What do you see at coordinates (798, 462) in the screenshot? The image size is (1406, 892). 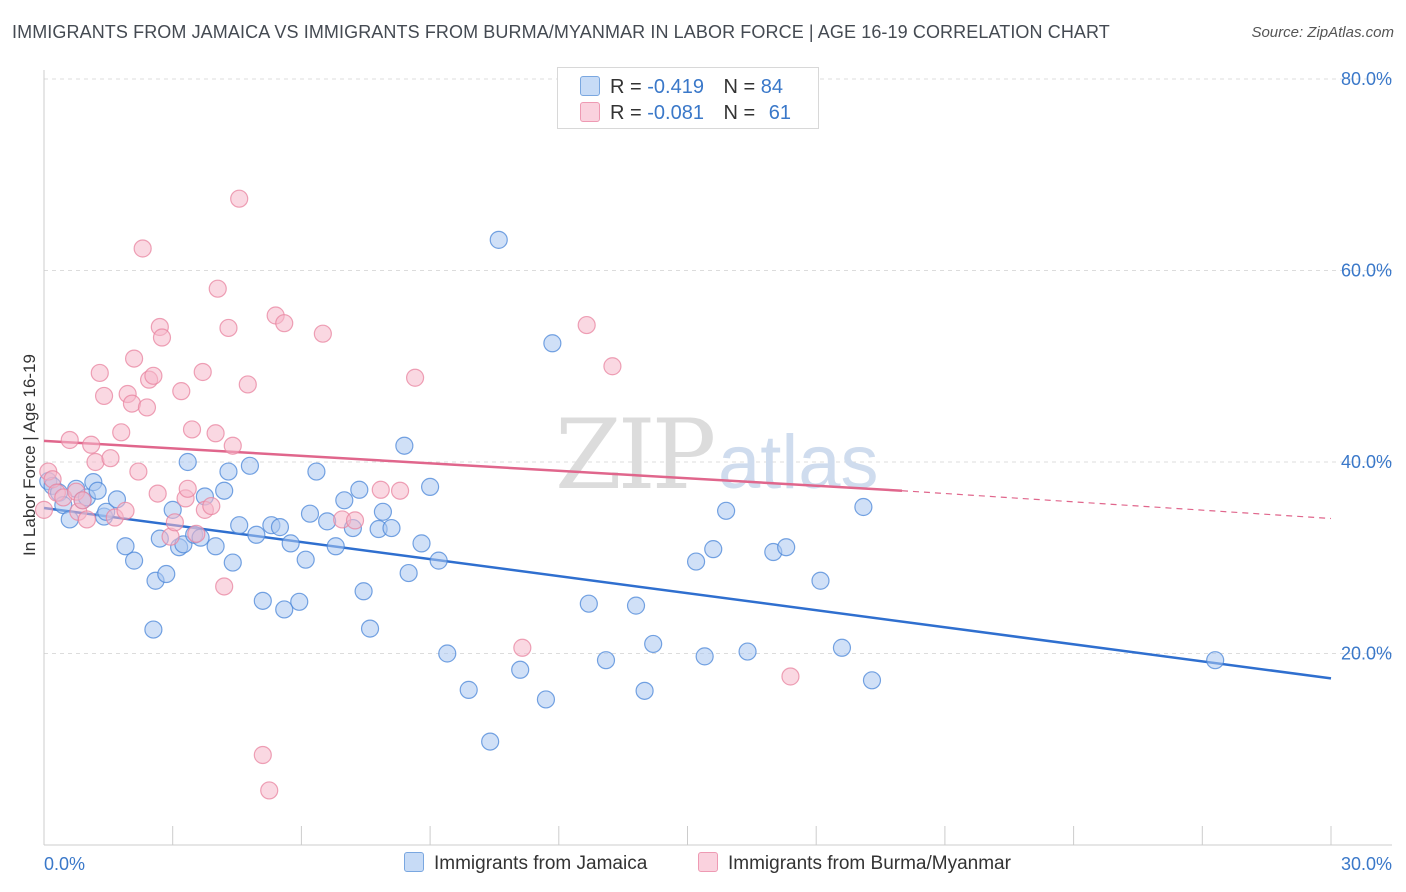 I see `watermark-atlas: atlas` at bounding box center [798, 462].